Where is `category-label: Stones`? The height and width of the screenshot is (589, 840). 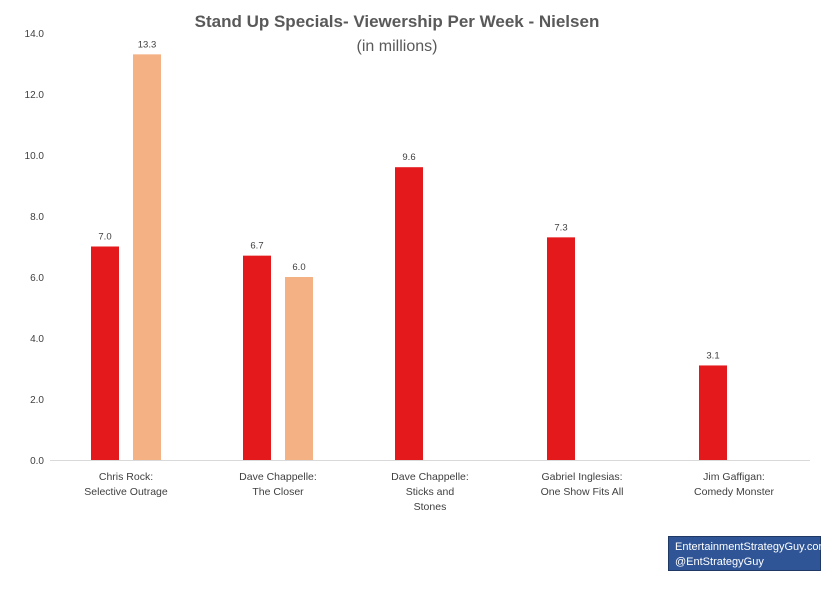
category-label: Stones is located at coordinates (430, 507).